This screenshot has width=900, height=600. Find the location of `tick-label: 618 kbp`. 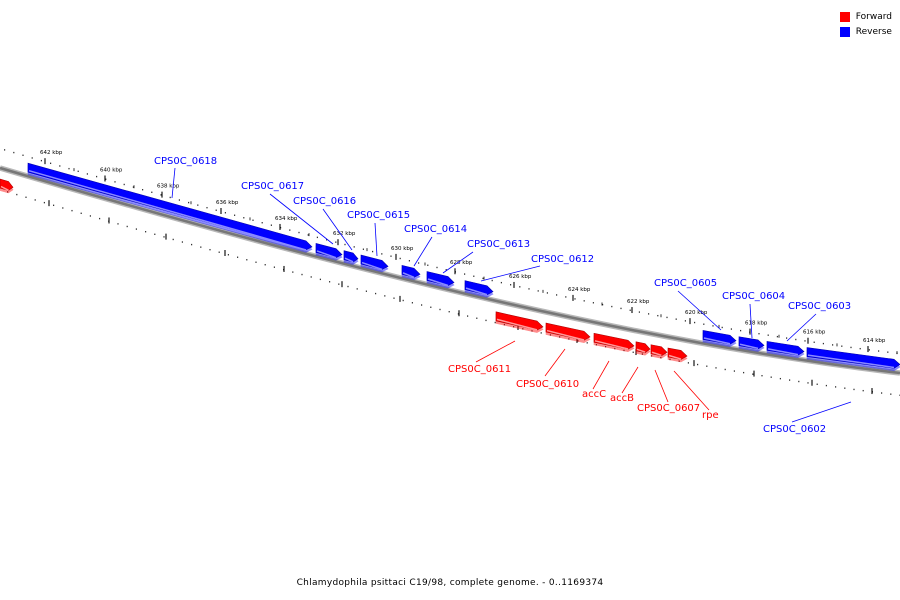

tick-label: 618 kbp is located at coordinates (756, 324).